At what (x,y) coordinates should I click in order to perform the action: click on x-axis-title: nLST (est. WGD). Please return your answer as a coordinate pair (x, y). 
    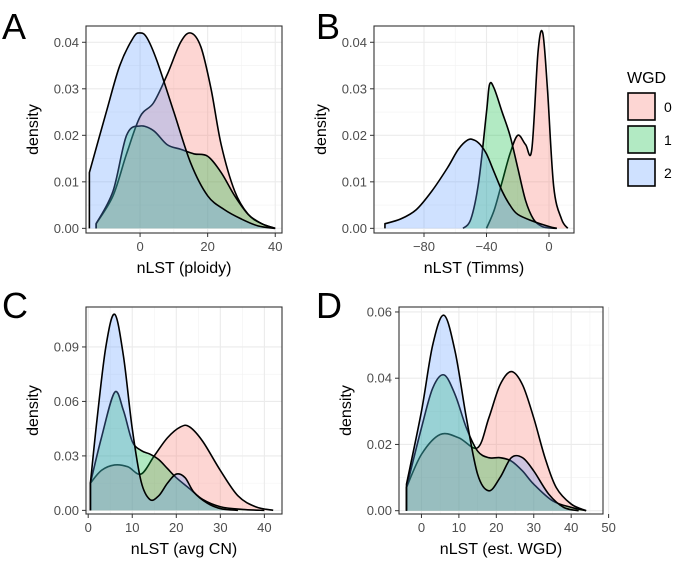
    Looking at the image, I should click on (501, 549).